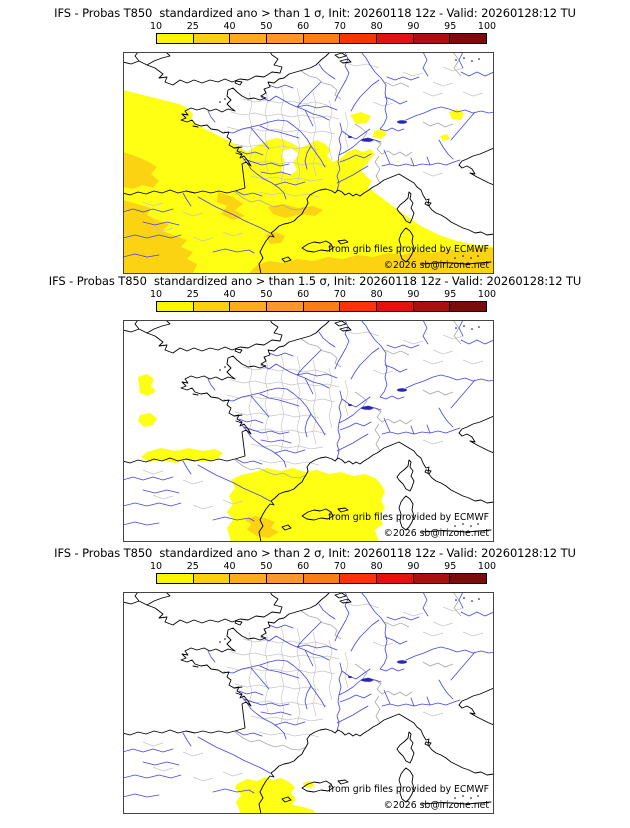 The width and height of the screenshot is (630, 828). What do you see at coordinates (308, 182) in the screenshot?
I see `probability-overlay-1sigma` at bounding box center [308, 182].